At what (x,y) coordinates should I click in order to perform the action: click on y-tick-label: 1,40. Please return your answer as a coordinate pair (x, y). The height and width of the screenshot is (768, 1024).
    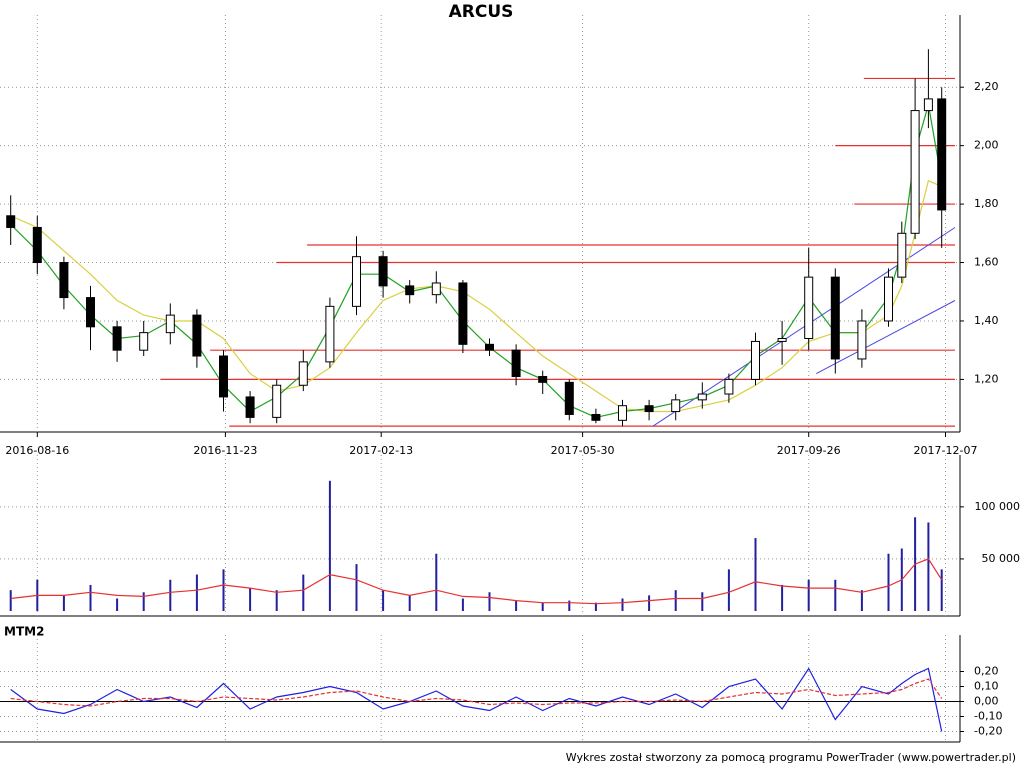
    Looking at the image, I should click on (986, 320).